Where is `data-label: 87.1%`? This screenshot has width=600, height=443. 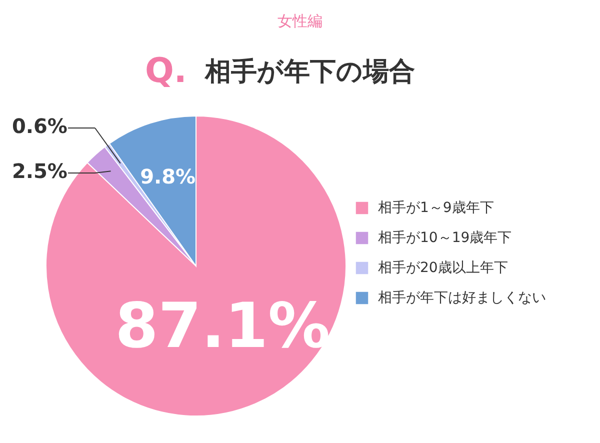 data-label: 87.1% is located at coordinates (222, 325).